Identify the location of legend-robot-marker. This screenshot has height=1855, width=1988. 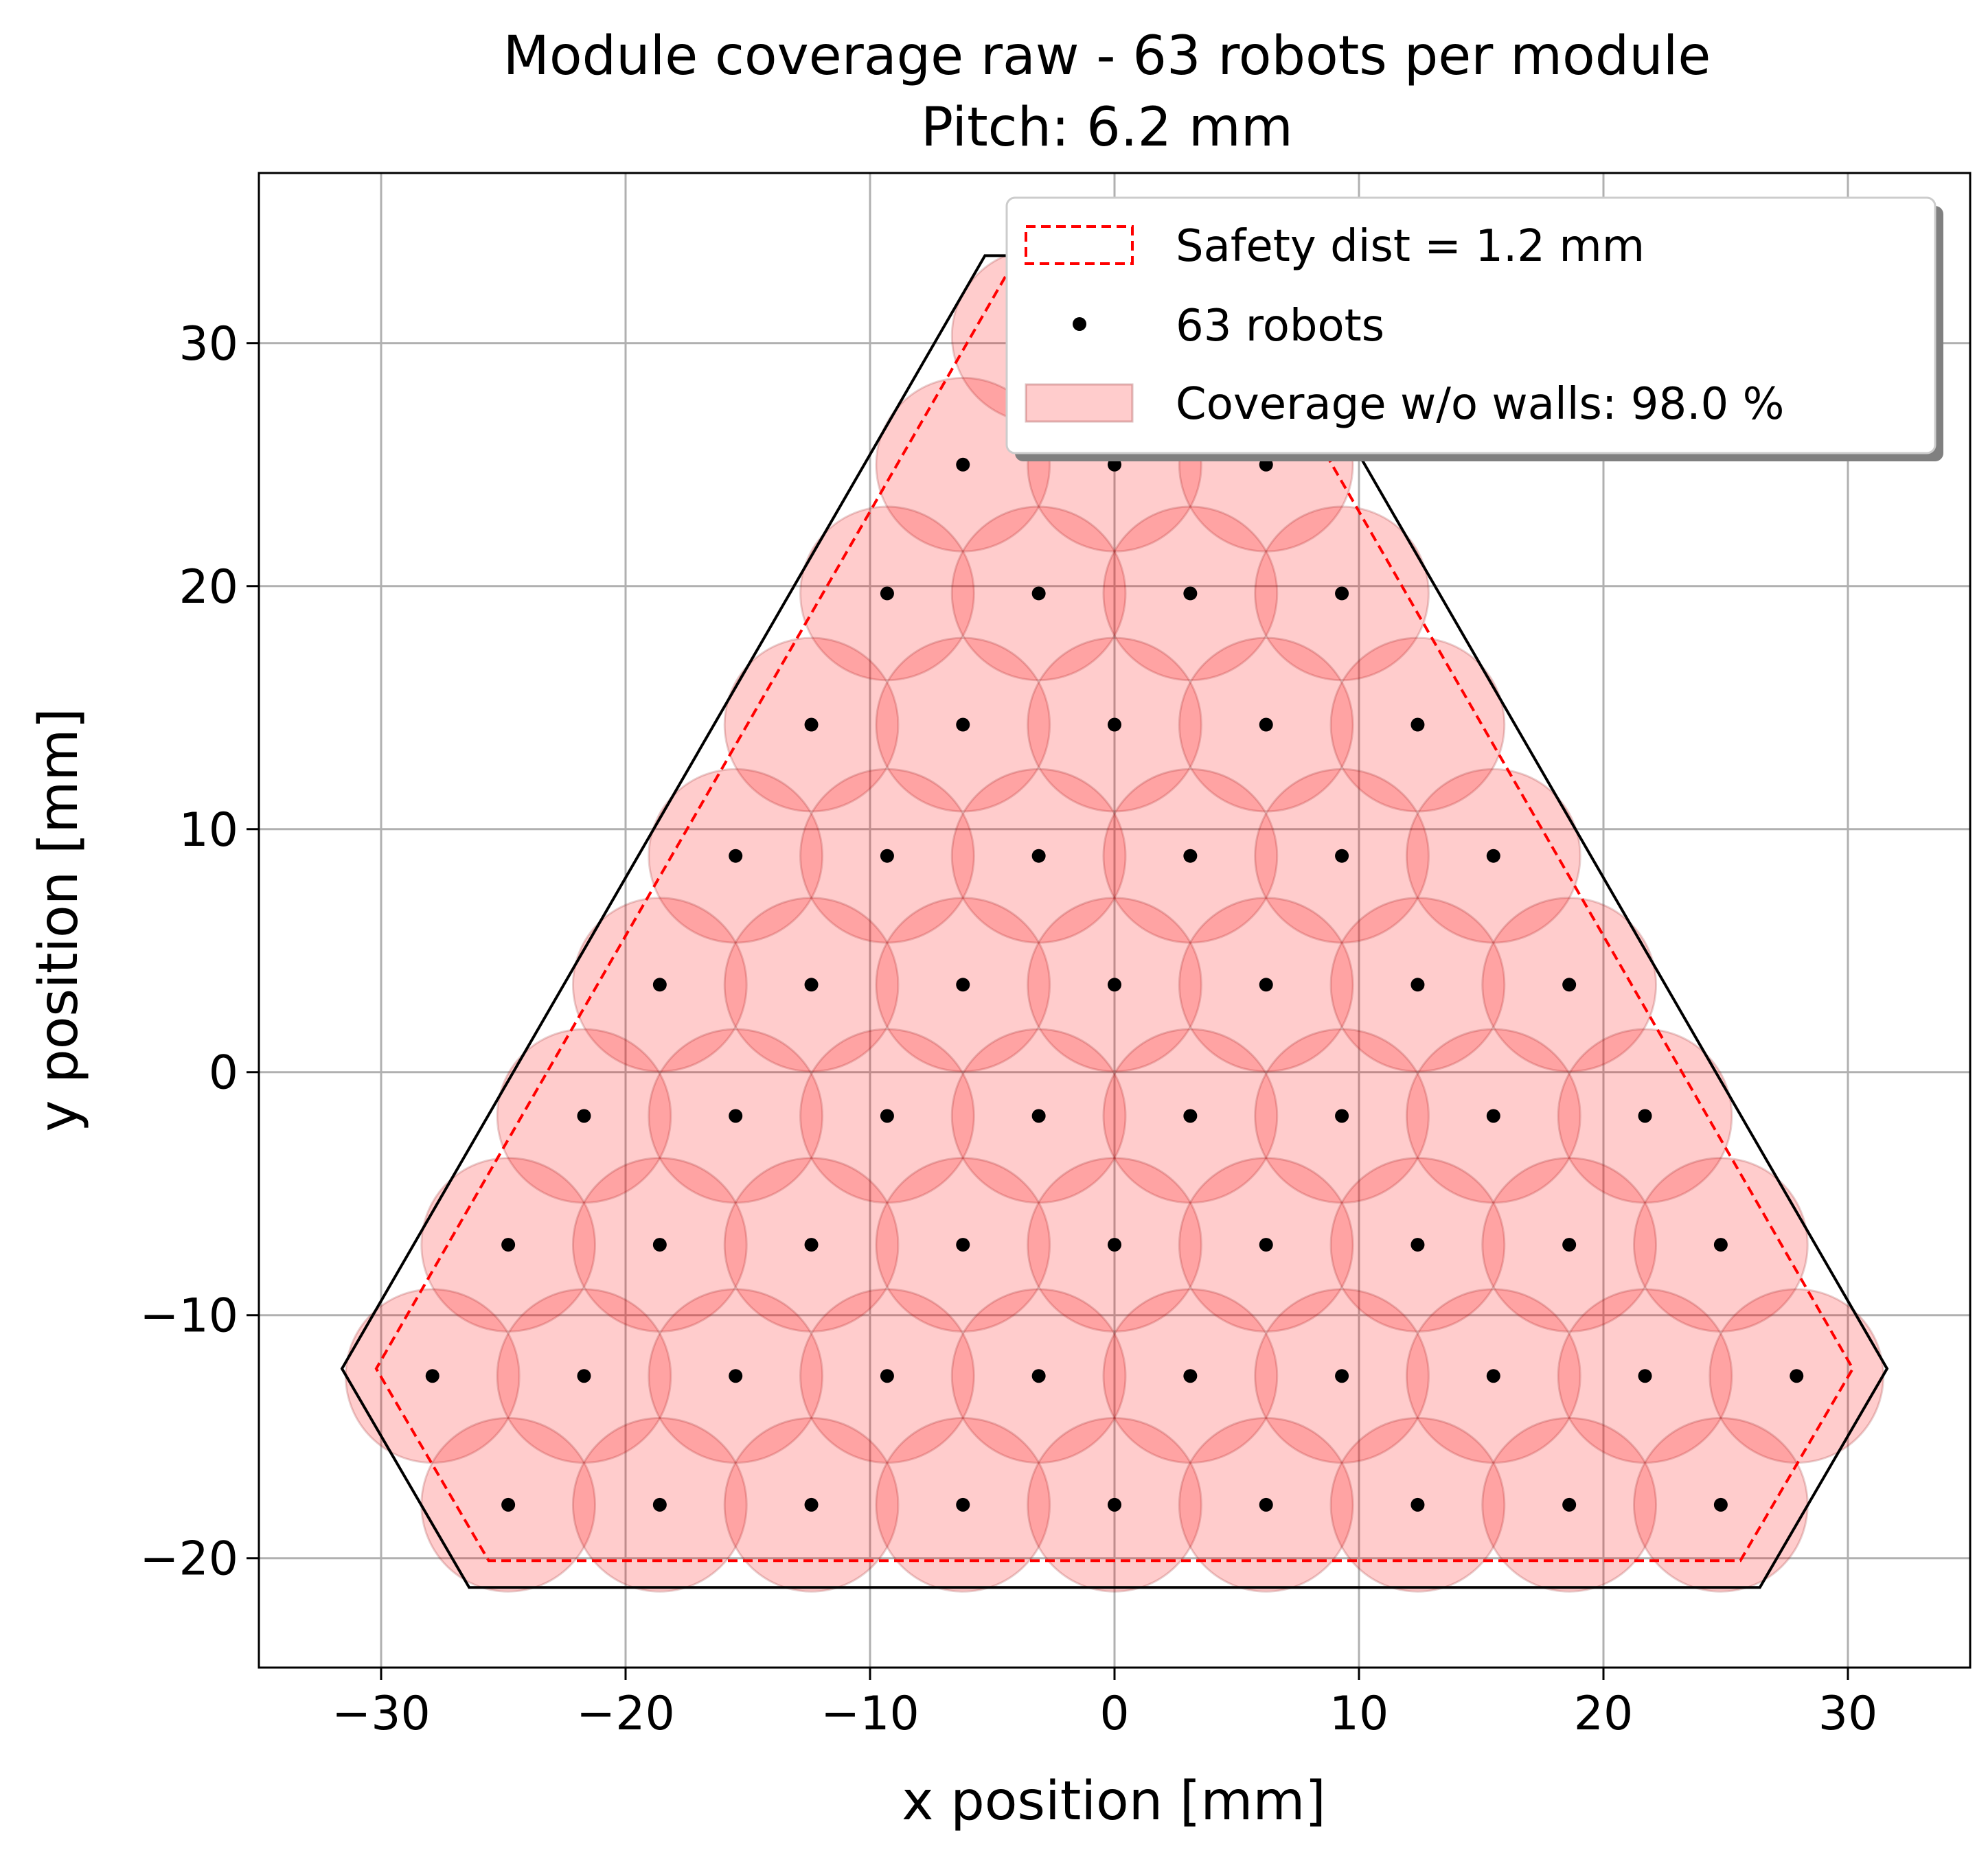
(1079, 324).